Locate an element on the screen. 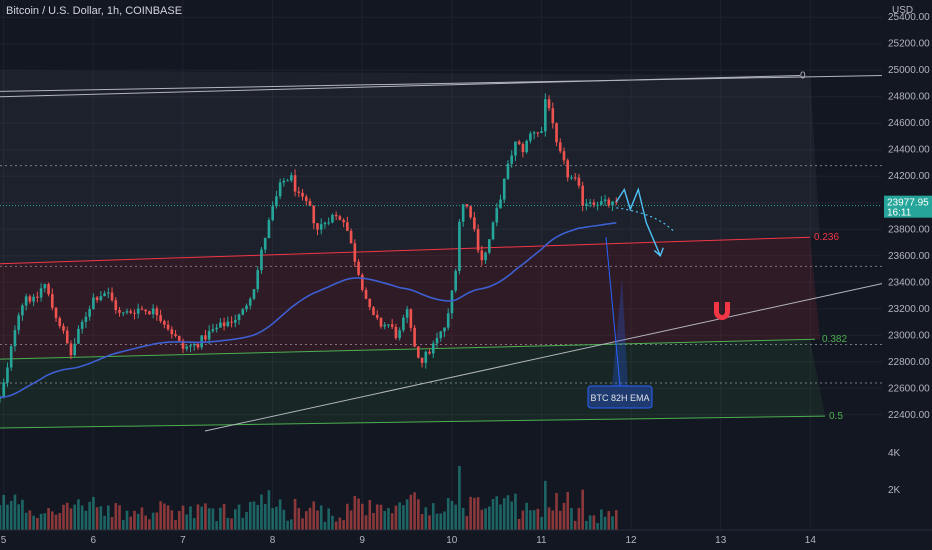 This screenshot has width=932, height=550. annotations: BTC 82H EMA is located at coordinates (658, 298).